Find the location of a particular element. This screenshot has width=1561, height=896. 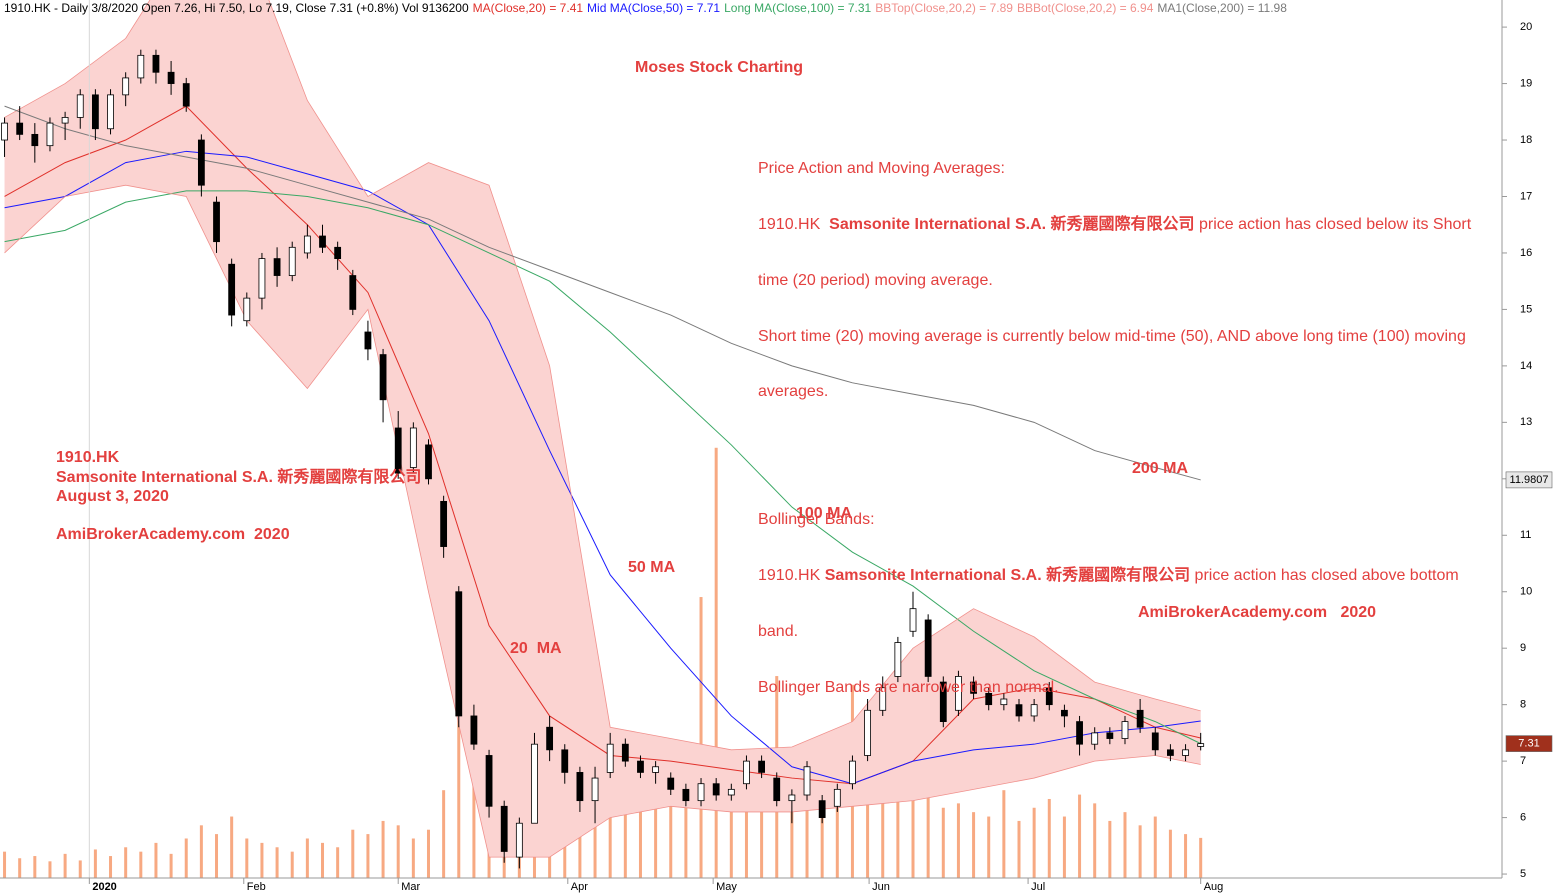

text: price action has closed above bottom is located at coordinates (1324, 576).